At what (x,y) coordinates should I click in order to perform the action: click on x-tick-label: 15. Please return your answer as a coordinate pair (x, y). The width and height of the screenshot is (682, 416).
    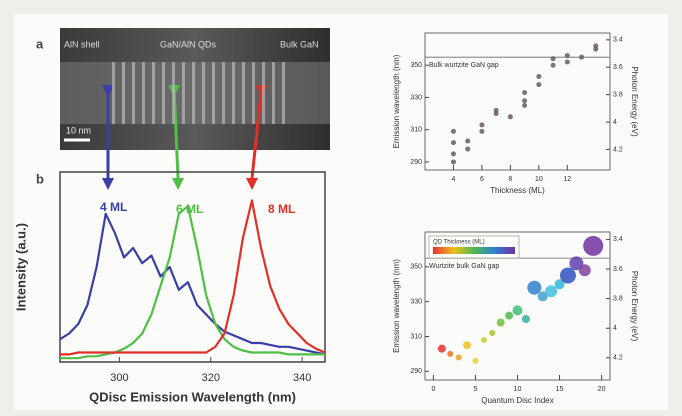
    Looking at the image, I should click on (560, 389).